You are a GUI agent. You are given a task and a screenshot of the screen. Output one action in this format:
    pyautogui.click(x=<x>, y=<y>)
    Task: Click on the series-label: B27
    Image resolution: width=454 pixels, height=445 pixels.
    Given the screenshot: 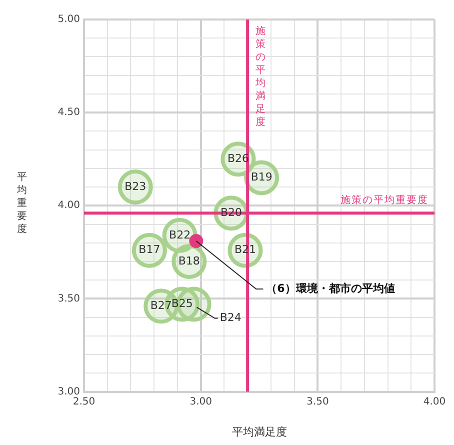 What is the action you would take?
    pyautogui.click(x=161, y=305)
    